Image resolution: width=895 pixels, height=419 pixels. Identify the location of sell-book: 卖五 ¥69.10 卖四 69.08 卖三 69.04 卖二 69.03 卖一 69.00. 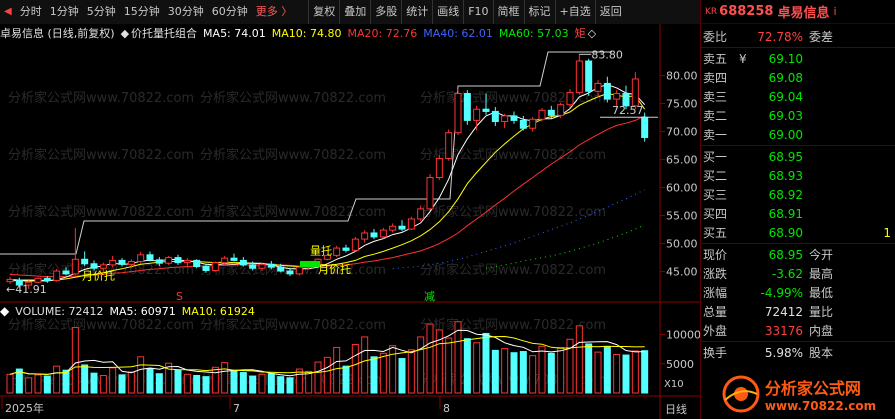
(798, 96).